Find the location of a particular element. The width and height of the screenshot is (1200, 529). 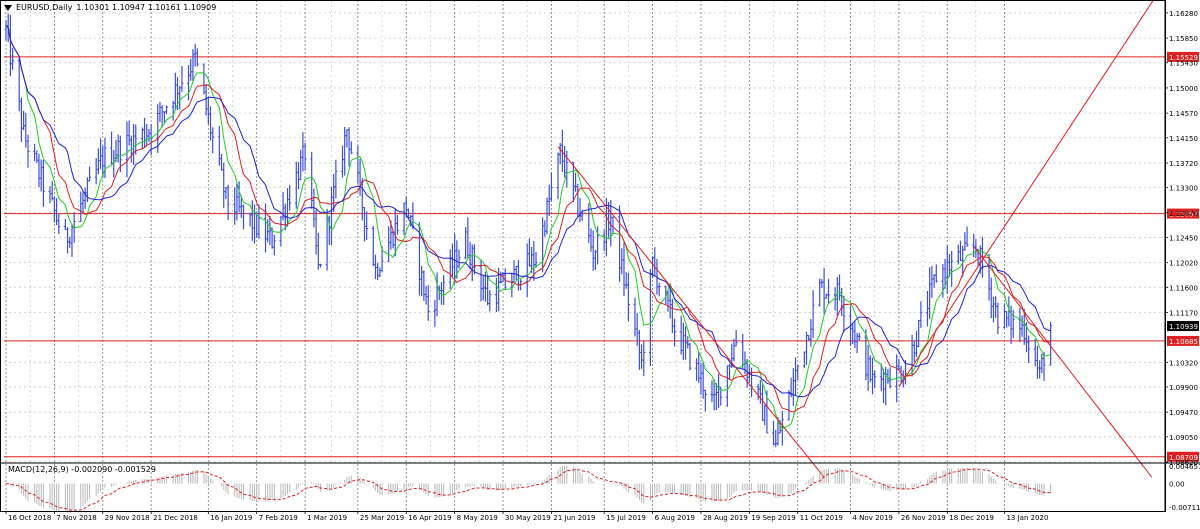

level-price-tag-label: 1.12857 is located at coordinates (1183, 215).